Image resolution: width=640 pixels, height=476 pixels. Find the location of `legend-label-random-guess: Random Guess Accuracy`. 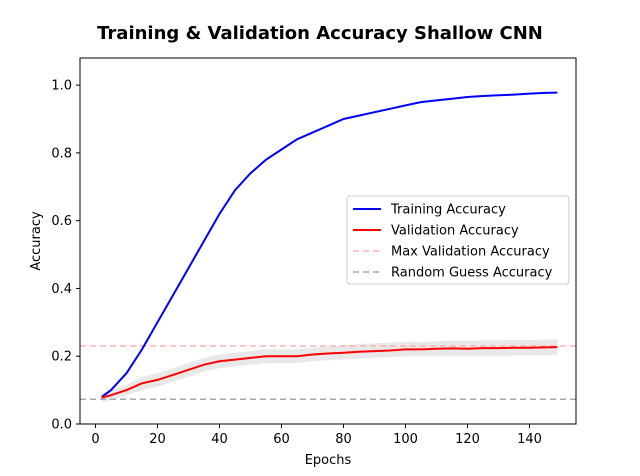

legend-label-random-guess: Random Guess Accuracy is located at coordinates (472, 273).